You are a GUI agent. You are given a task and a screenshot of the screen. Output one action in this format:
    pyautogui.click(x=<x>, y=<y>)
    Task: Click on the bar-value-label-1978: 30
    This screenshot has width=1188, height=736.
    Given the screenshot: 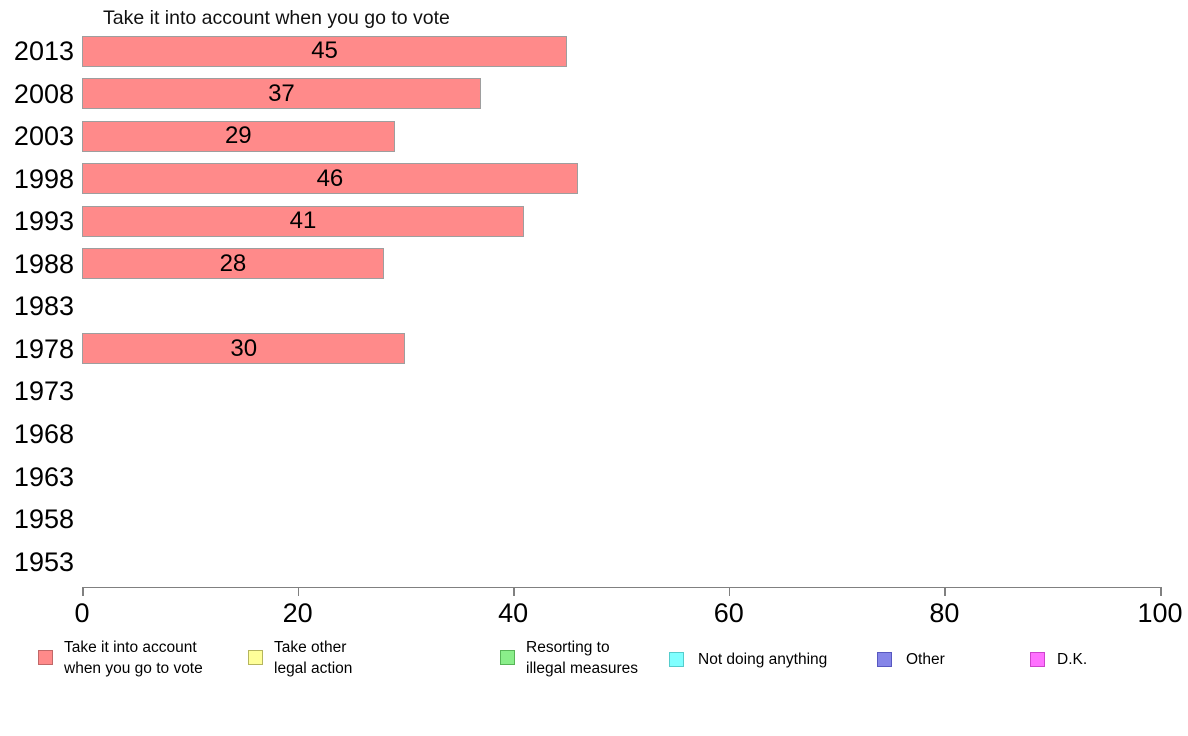 What is the action you would take?
    pyautogui.click(x=244, y=348)
    